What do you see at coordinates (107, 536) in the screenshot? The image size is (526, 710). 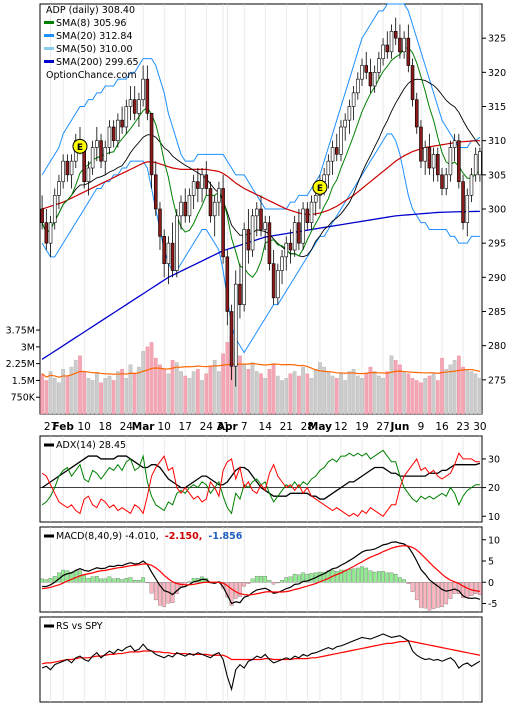 I see `macd-legend-part: MACD(8,40,9) -4.010,` at bounding box center [107, 536].